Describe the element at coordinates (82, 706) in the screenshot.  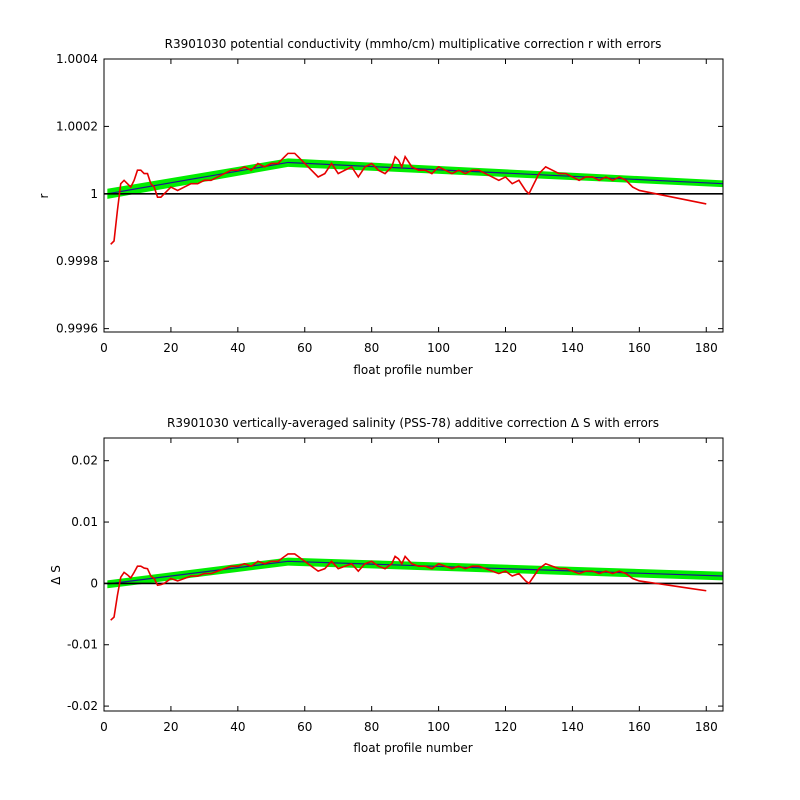
I see `y-tick-label: -0.02` at that location.